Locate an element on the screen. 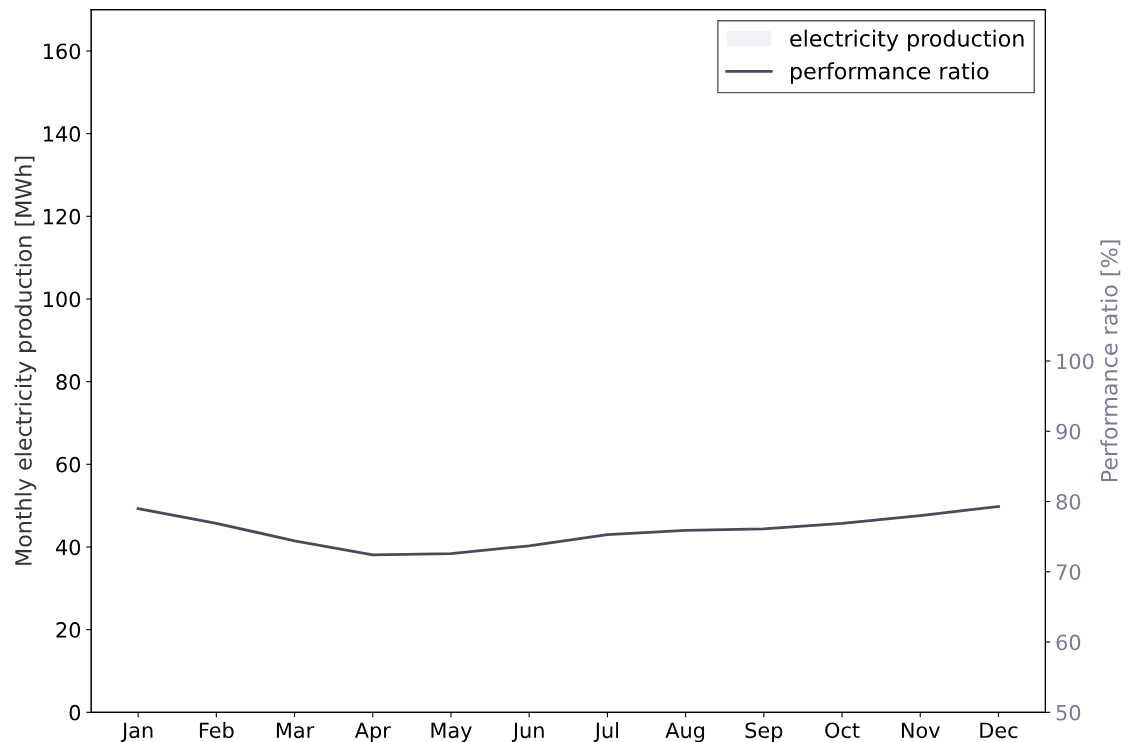 This screenshot has height=742, width=1140. legend-label: performance ratio is located at coordinates (890, 73).